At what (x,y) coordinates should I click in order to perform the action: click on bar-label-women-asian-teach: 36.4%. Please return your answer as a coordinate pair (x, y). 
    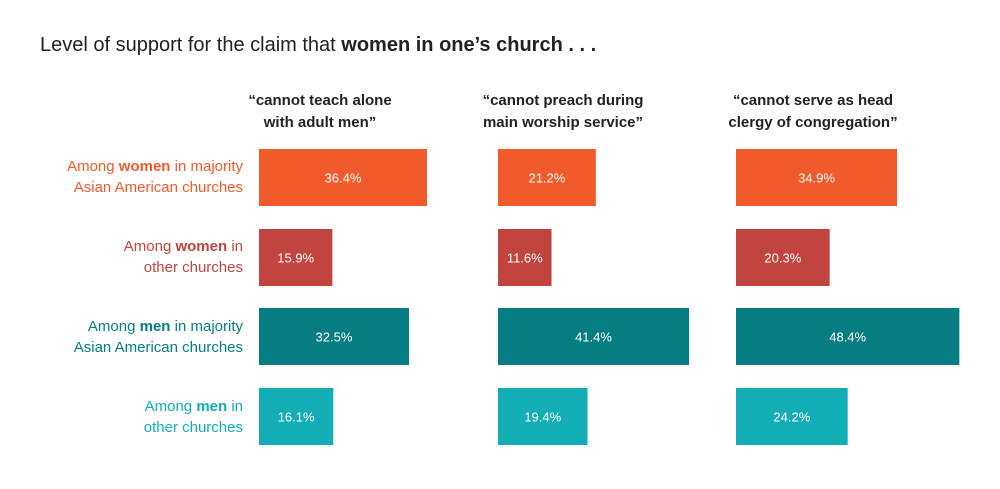
    Looking at the image, I should click on (343, 178).